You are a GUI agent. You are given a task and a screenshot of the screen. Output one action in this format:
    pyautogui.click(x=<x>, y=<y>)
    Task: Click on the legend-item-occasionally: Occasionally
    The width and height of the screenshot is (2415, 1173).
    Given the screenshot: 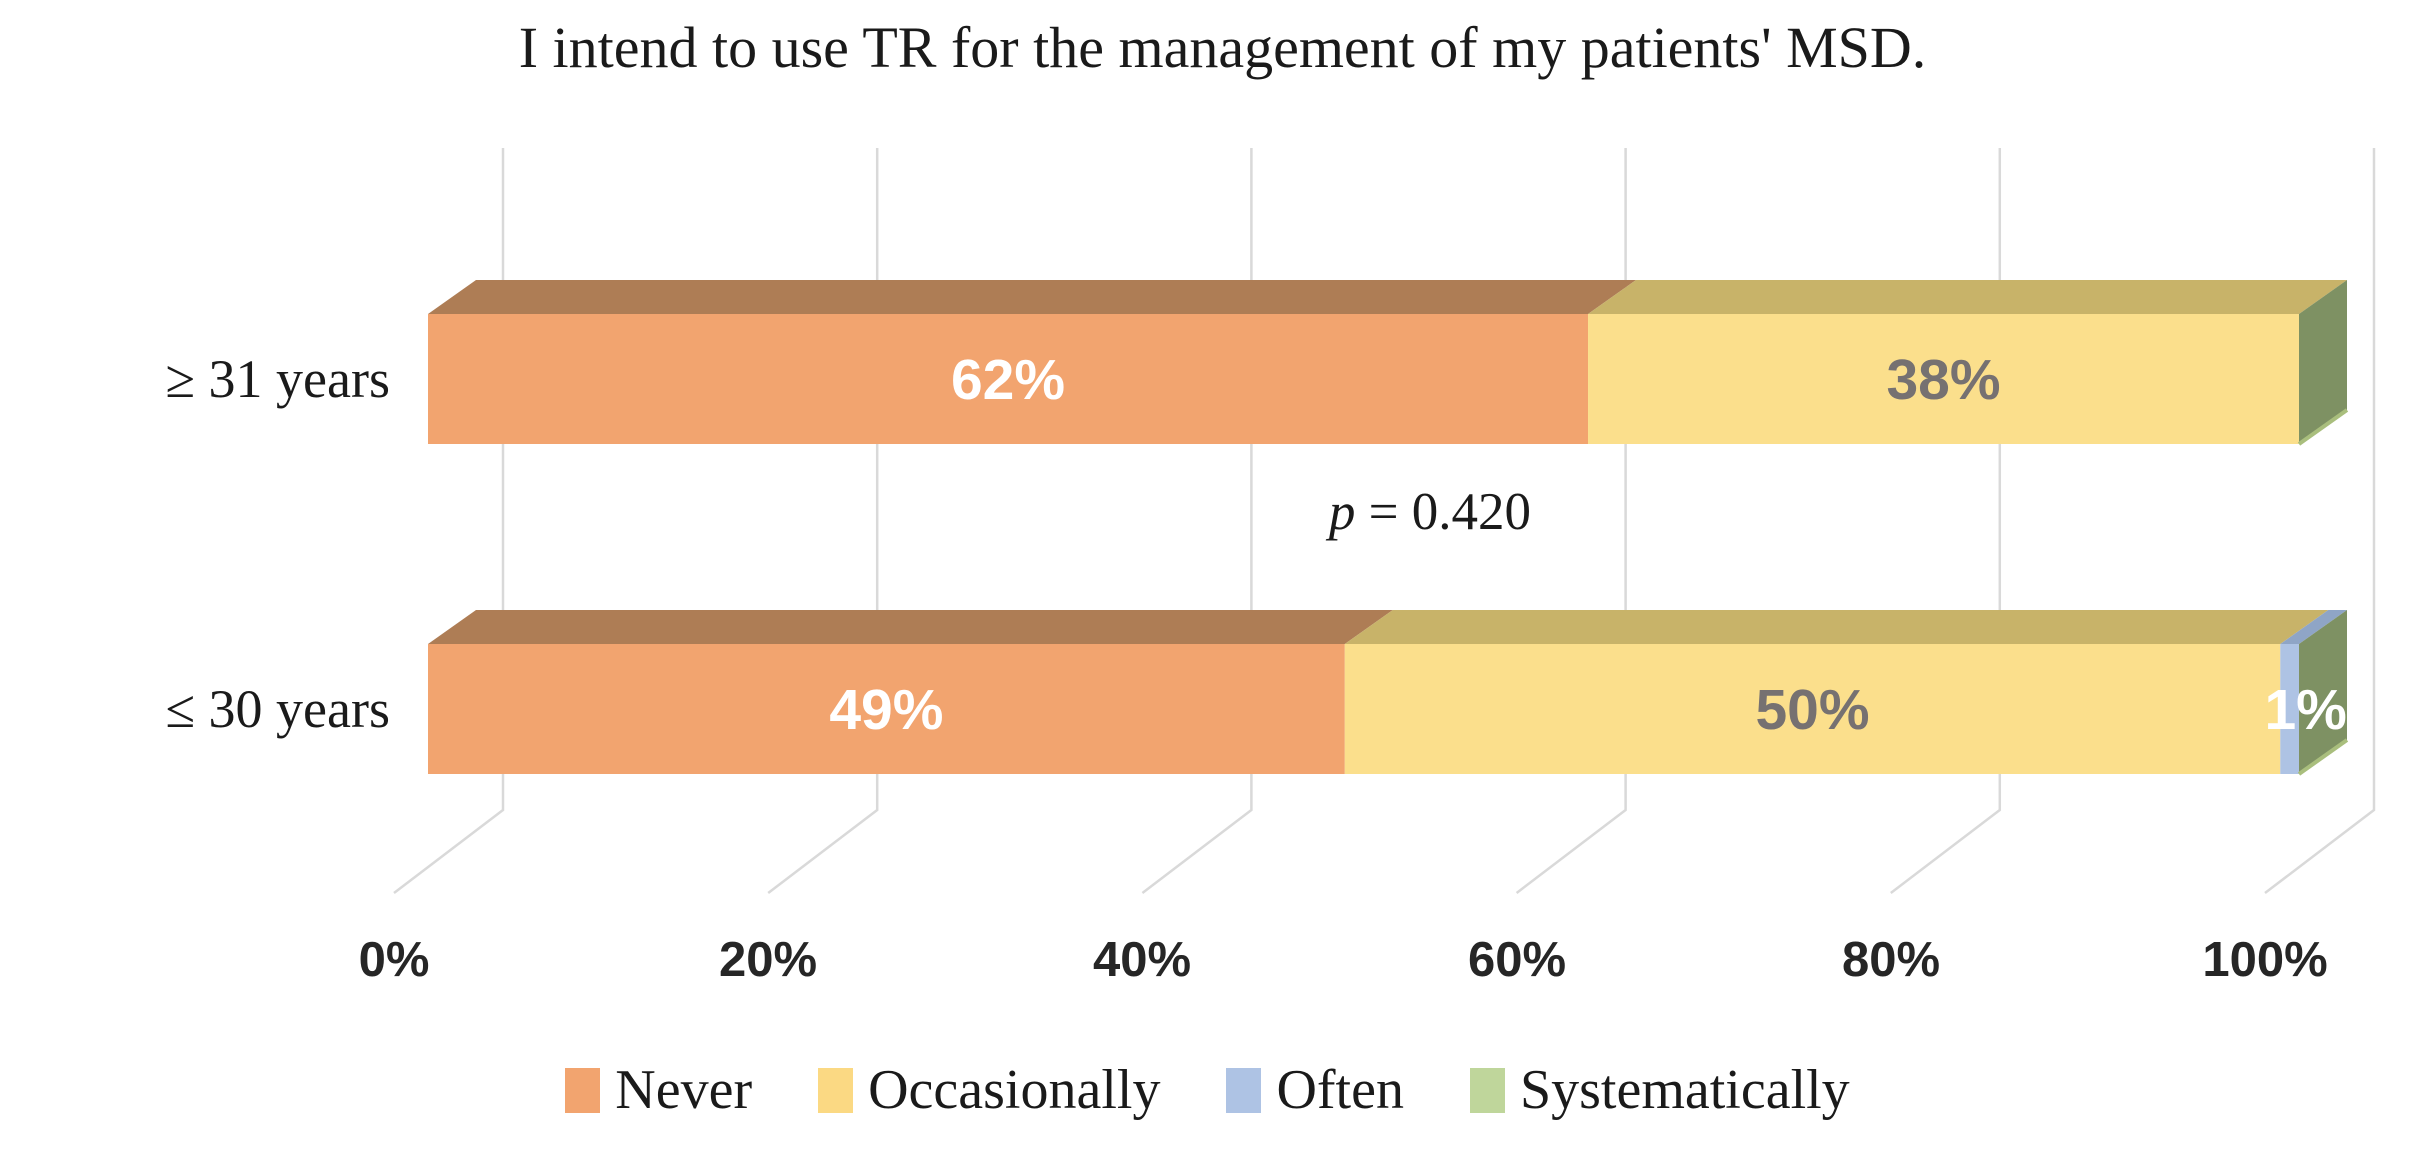 What is the action you would take?
    pyautogui.click(x=989, y=1090)
    